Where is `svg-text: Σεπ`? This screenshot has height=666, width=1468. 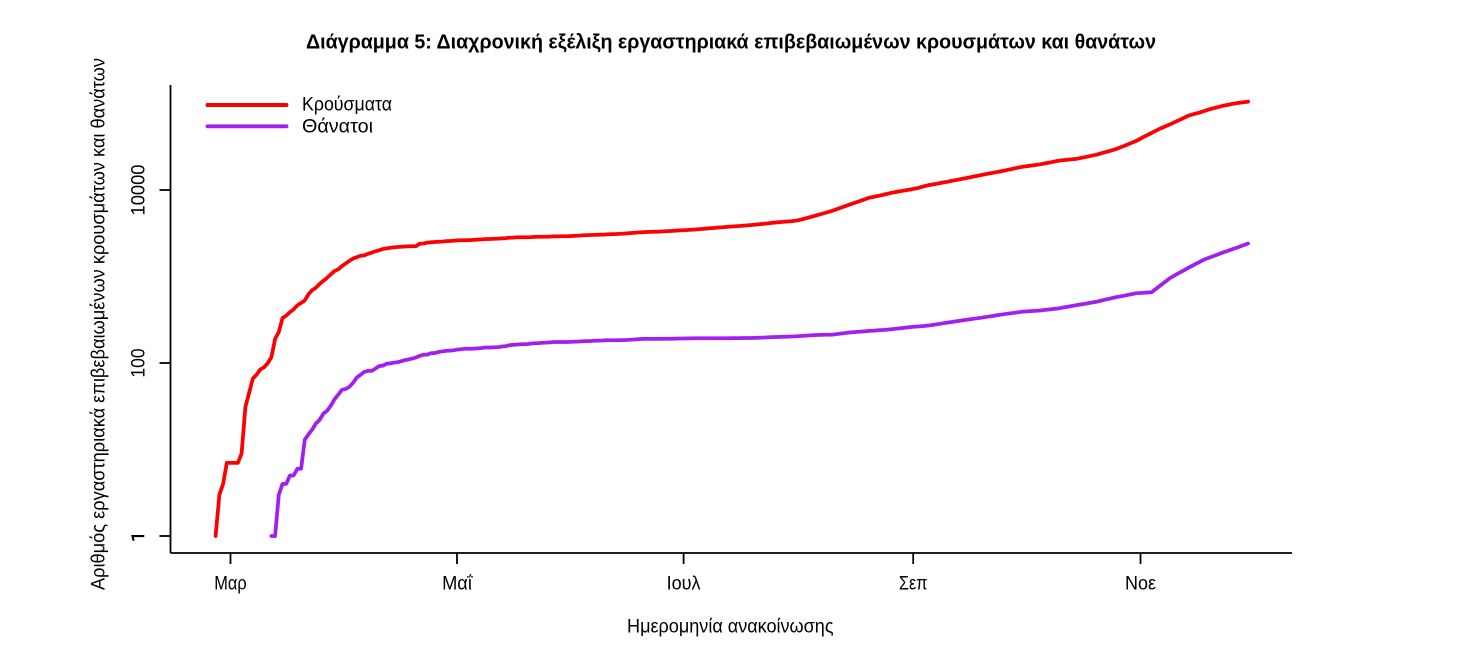 svg-text: Σεπ is located at coordinates (913, 584).